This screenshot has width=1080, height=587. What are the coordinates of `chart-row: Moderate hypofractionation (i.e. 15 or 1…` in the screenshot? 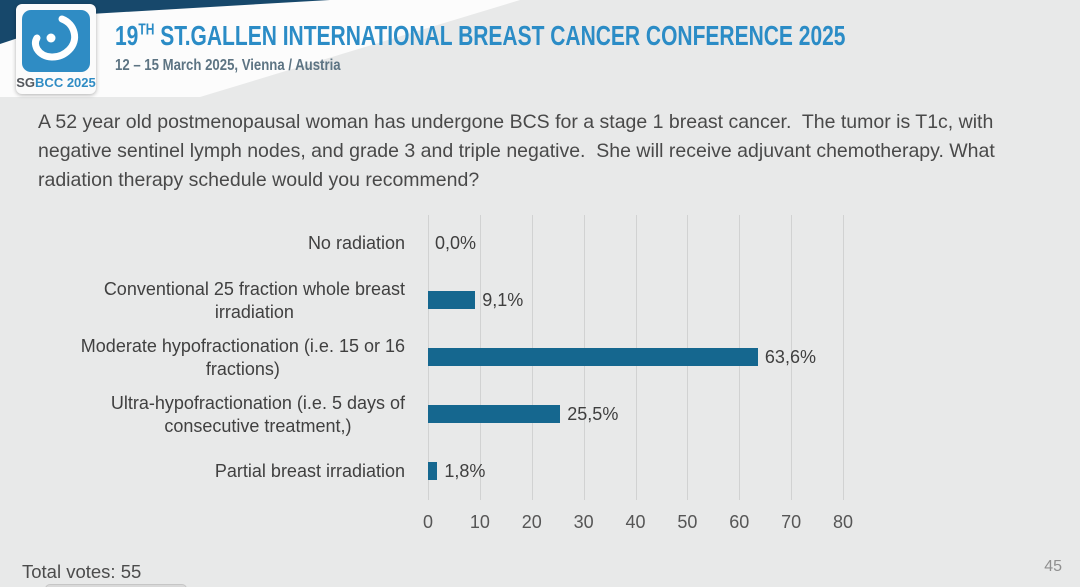 It's located at (540, 357).